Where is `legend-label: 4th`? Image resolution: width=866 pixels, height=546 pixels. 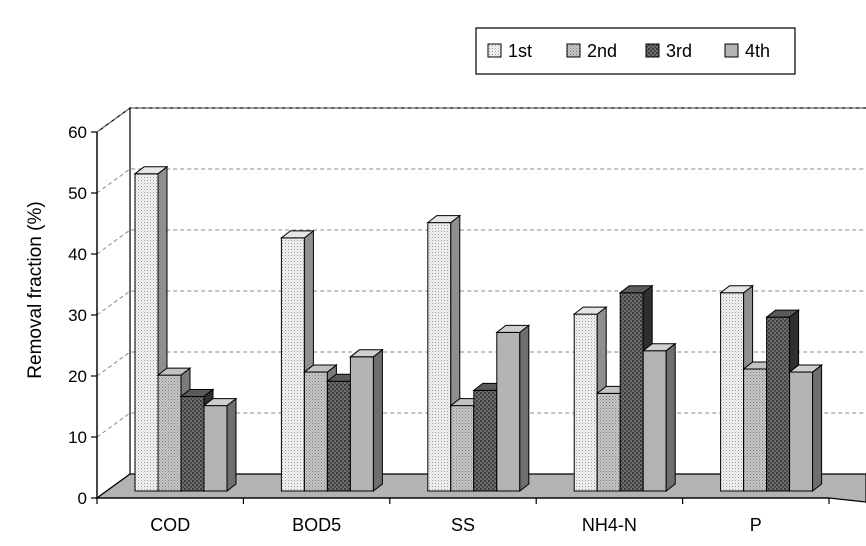
legend-label: 4th is located at coordinates (757, 51).